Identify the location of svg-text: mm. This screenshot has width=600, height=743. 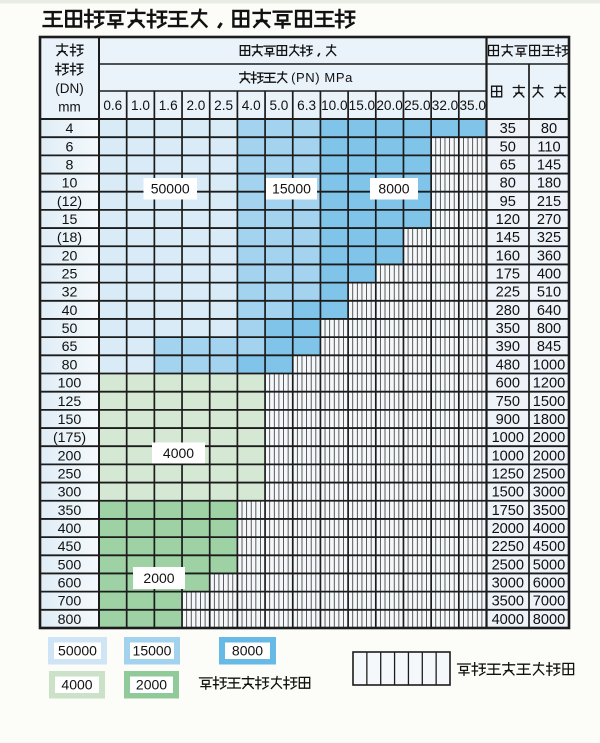
(69, 107).